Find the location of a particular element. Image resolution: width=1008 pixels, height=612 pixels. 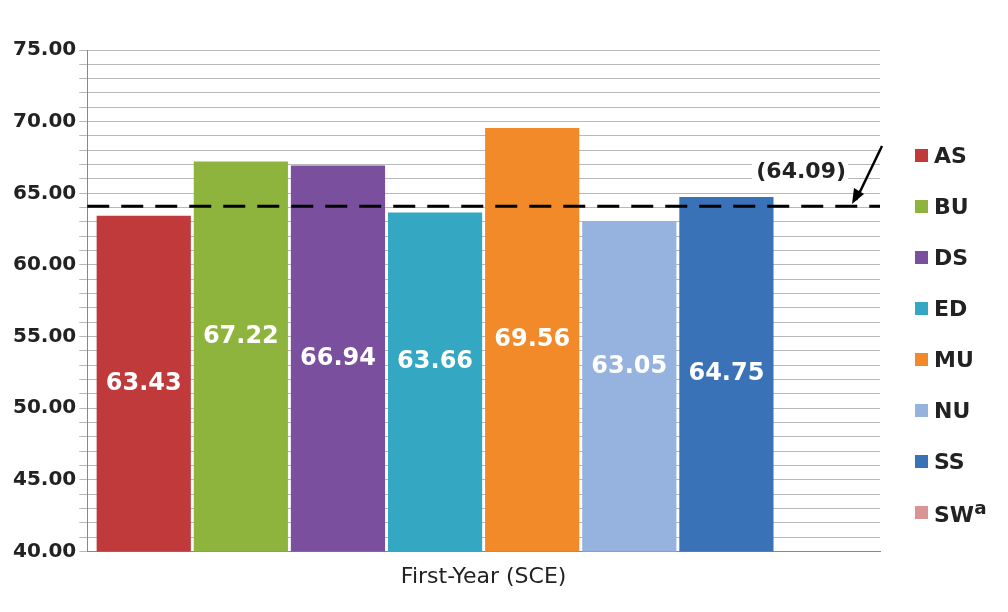

data-label: 64.75 is located at coordinates (726, 372).